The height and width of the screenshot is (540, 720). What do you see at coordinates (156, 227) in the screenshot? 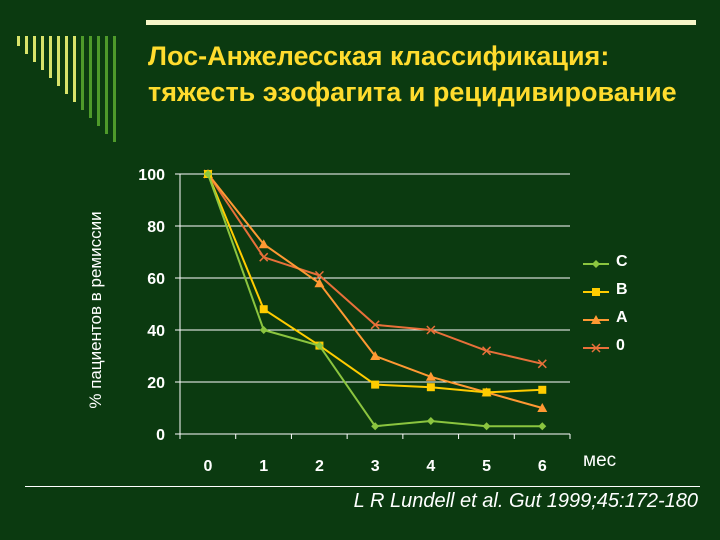
I see `y-tick-label: 80` at bounding box center [156, 227].